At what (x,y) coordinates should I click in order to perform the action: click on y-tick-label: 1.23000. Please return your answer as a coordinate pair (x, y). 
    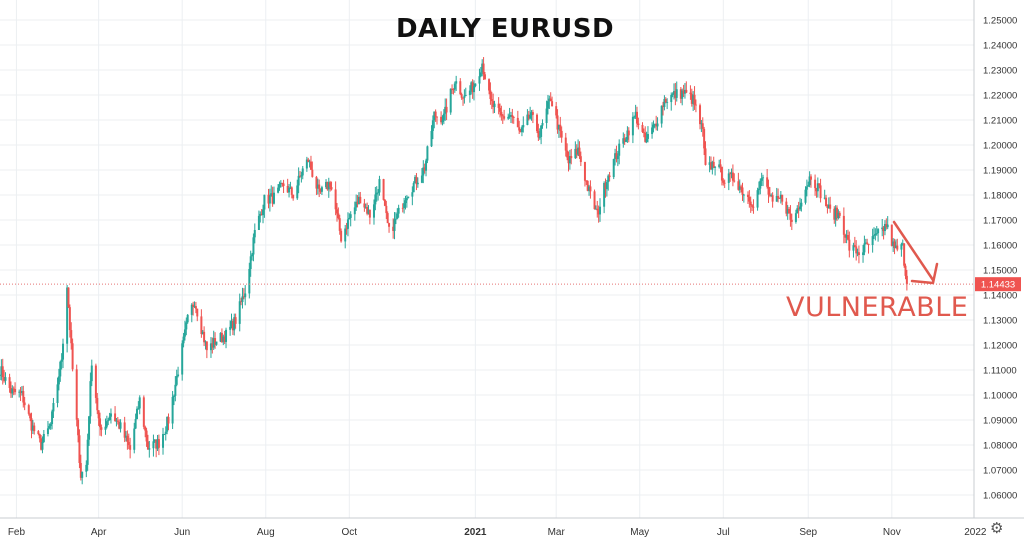
    Looking at the image, I should click on (1000, 71).